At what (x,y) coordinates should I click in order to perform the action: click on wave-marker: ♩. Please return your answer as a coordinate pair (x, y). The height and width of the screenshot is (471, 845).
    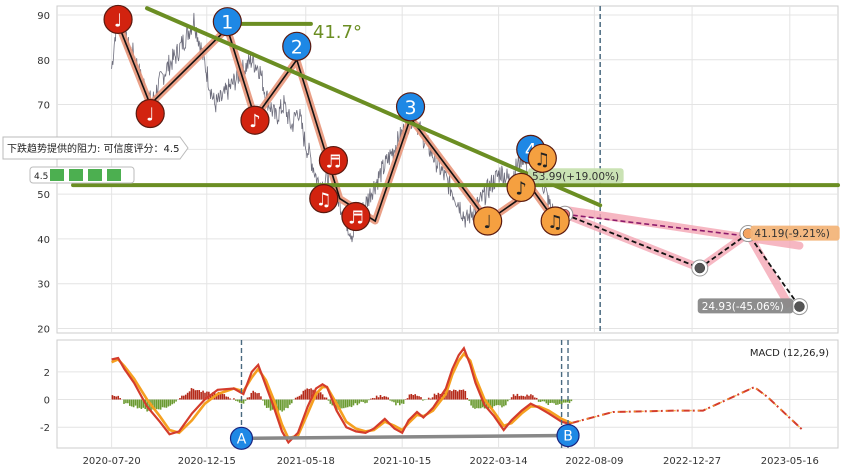
    Looking at the image, I should click on (150, 113).